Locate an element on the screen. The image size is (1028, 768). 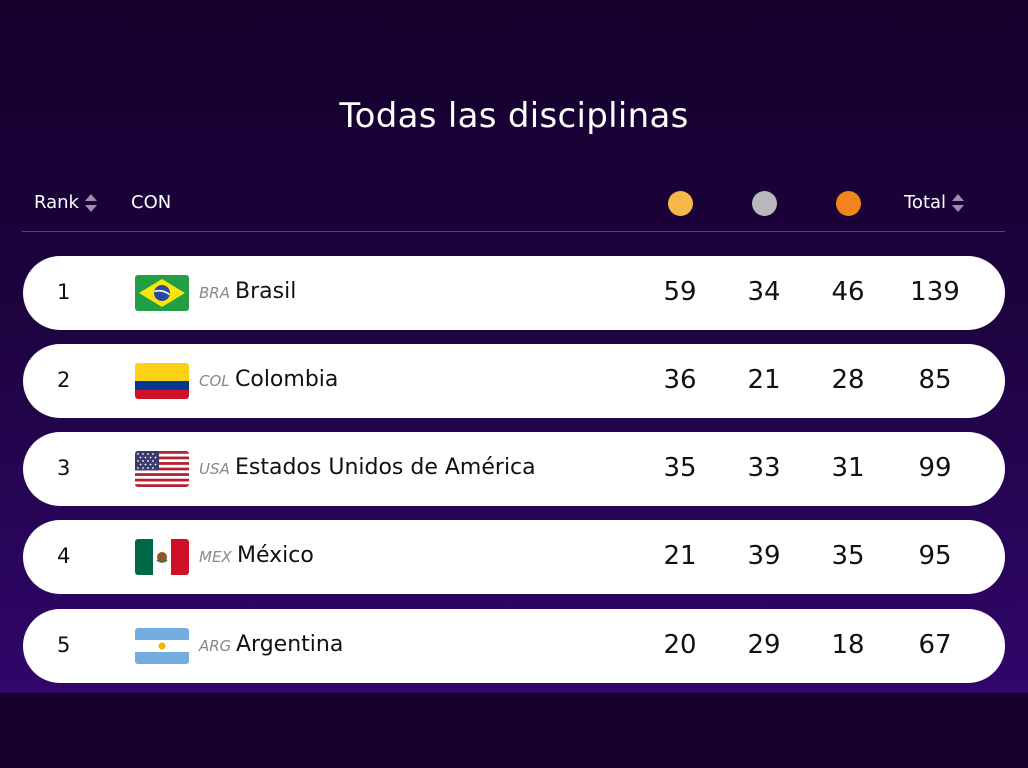
country-name: México is located at coordinates (275, 555).